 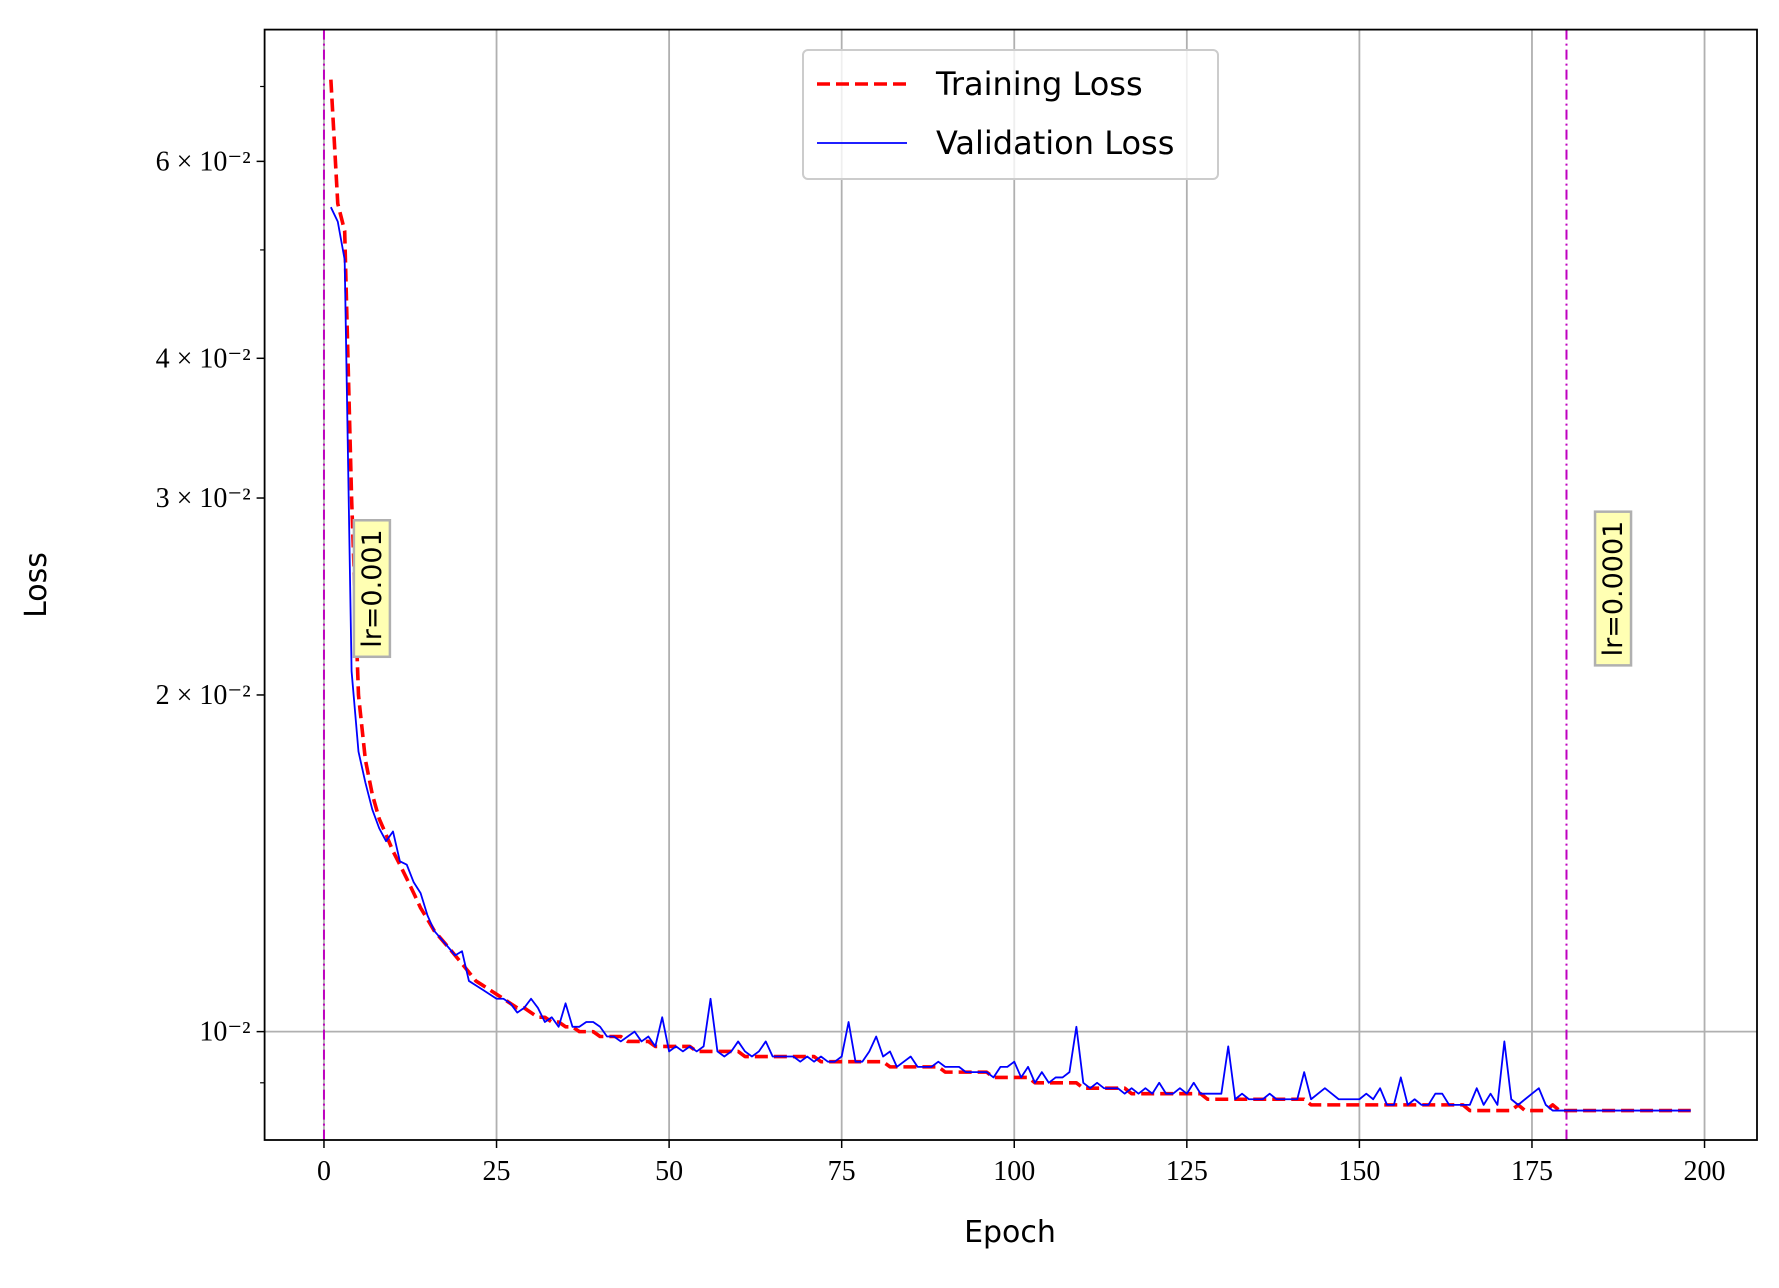 What do you see at coordinates (669, 1171) in the screenshot?
I see `x-tick-label: 50` at bounding box center [669, 1171].